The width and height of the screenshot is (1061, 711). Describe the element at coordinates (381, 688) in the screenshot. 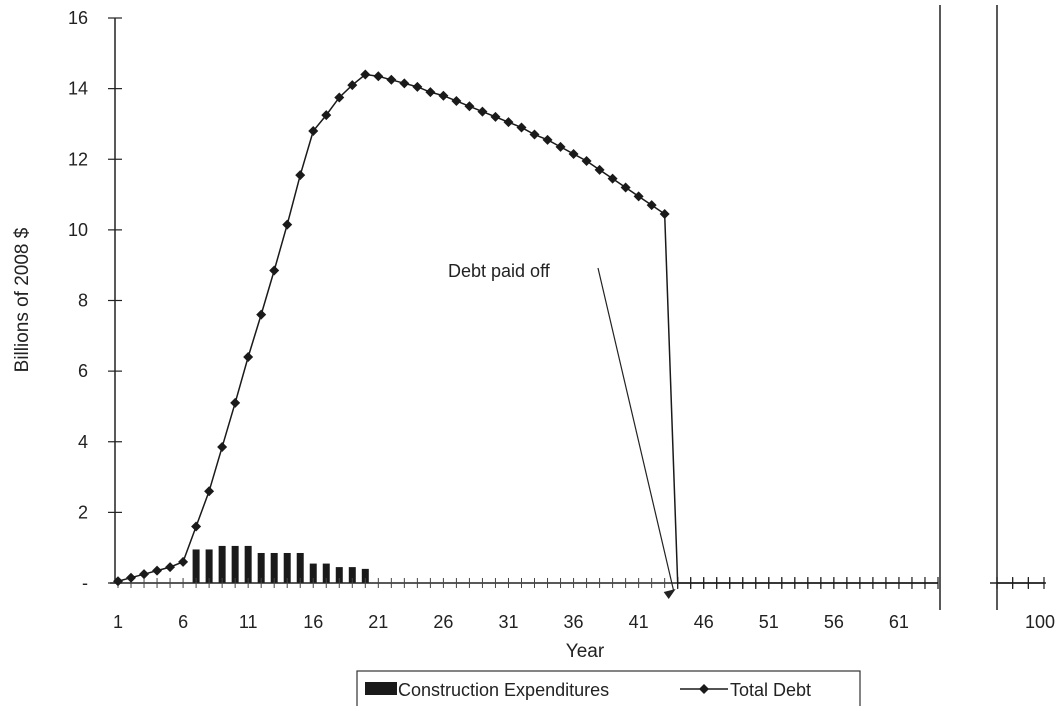

I see `legend-swatch-bars` at that location.